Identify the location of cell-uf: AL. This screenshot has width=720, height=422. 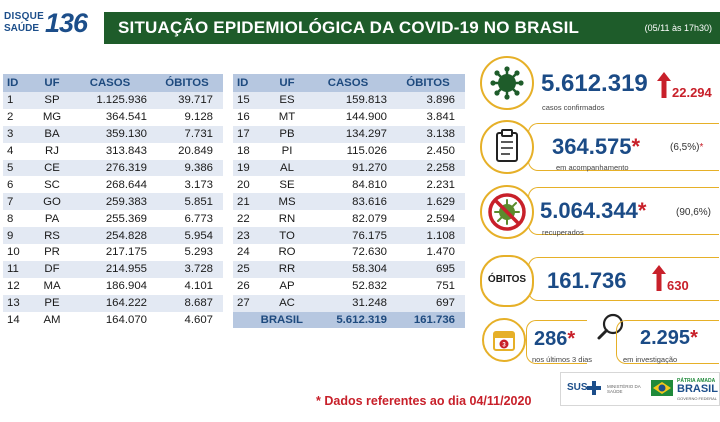
(287, 168).